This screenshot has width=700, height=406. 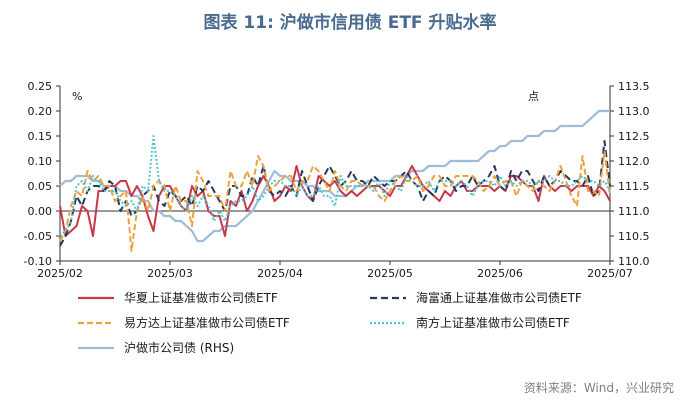 I want to click on left-tick-label: 0.15, so click(x=40, y=136).